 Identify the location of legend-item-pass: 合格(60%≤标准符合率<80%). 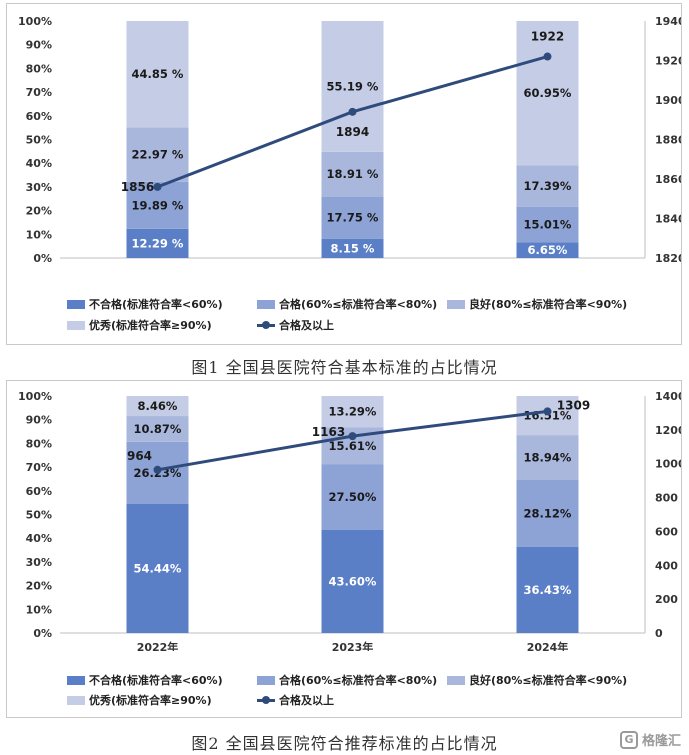
(347, 680).